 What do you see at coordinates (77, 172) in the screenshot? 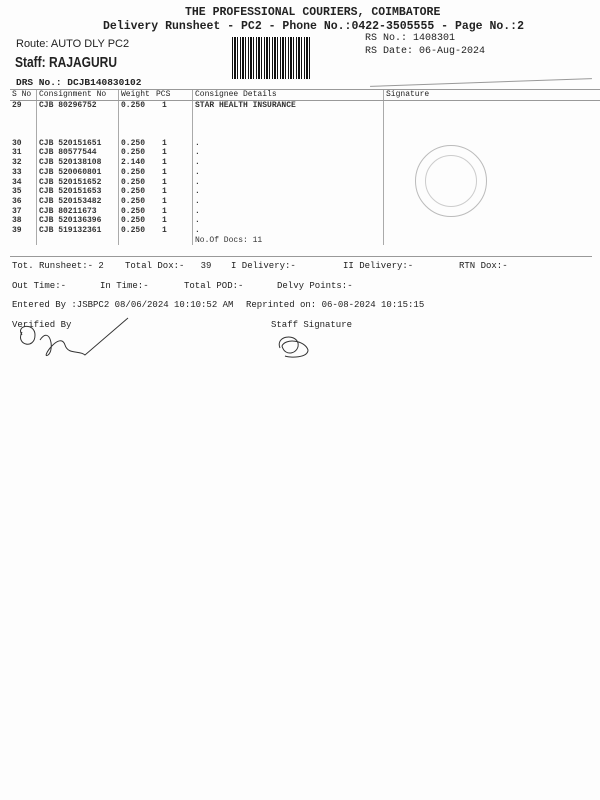
I see `row-consignment-no: CJB 520060801` at bounding box center [77, 172].